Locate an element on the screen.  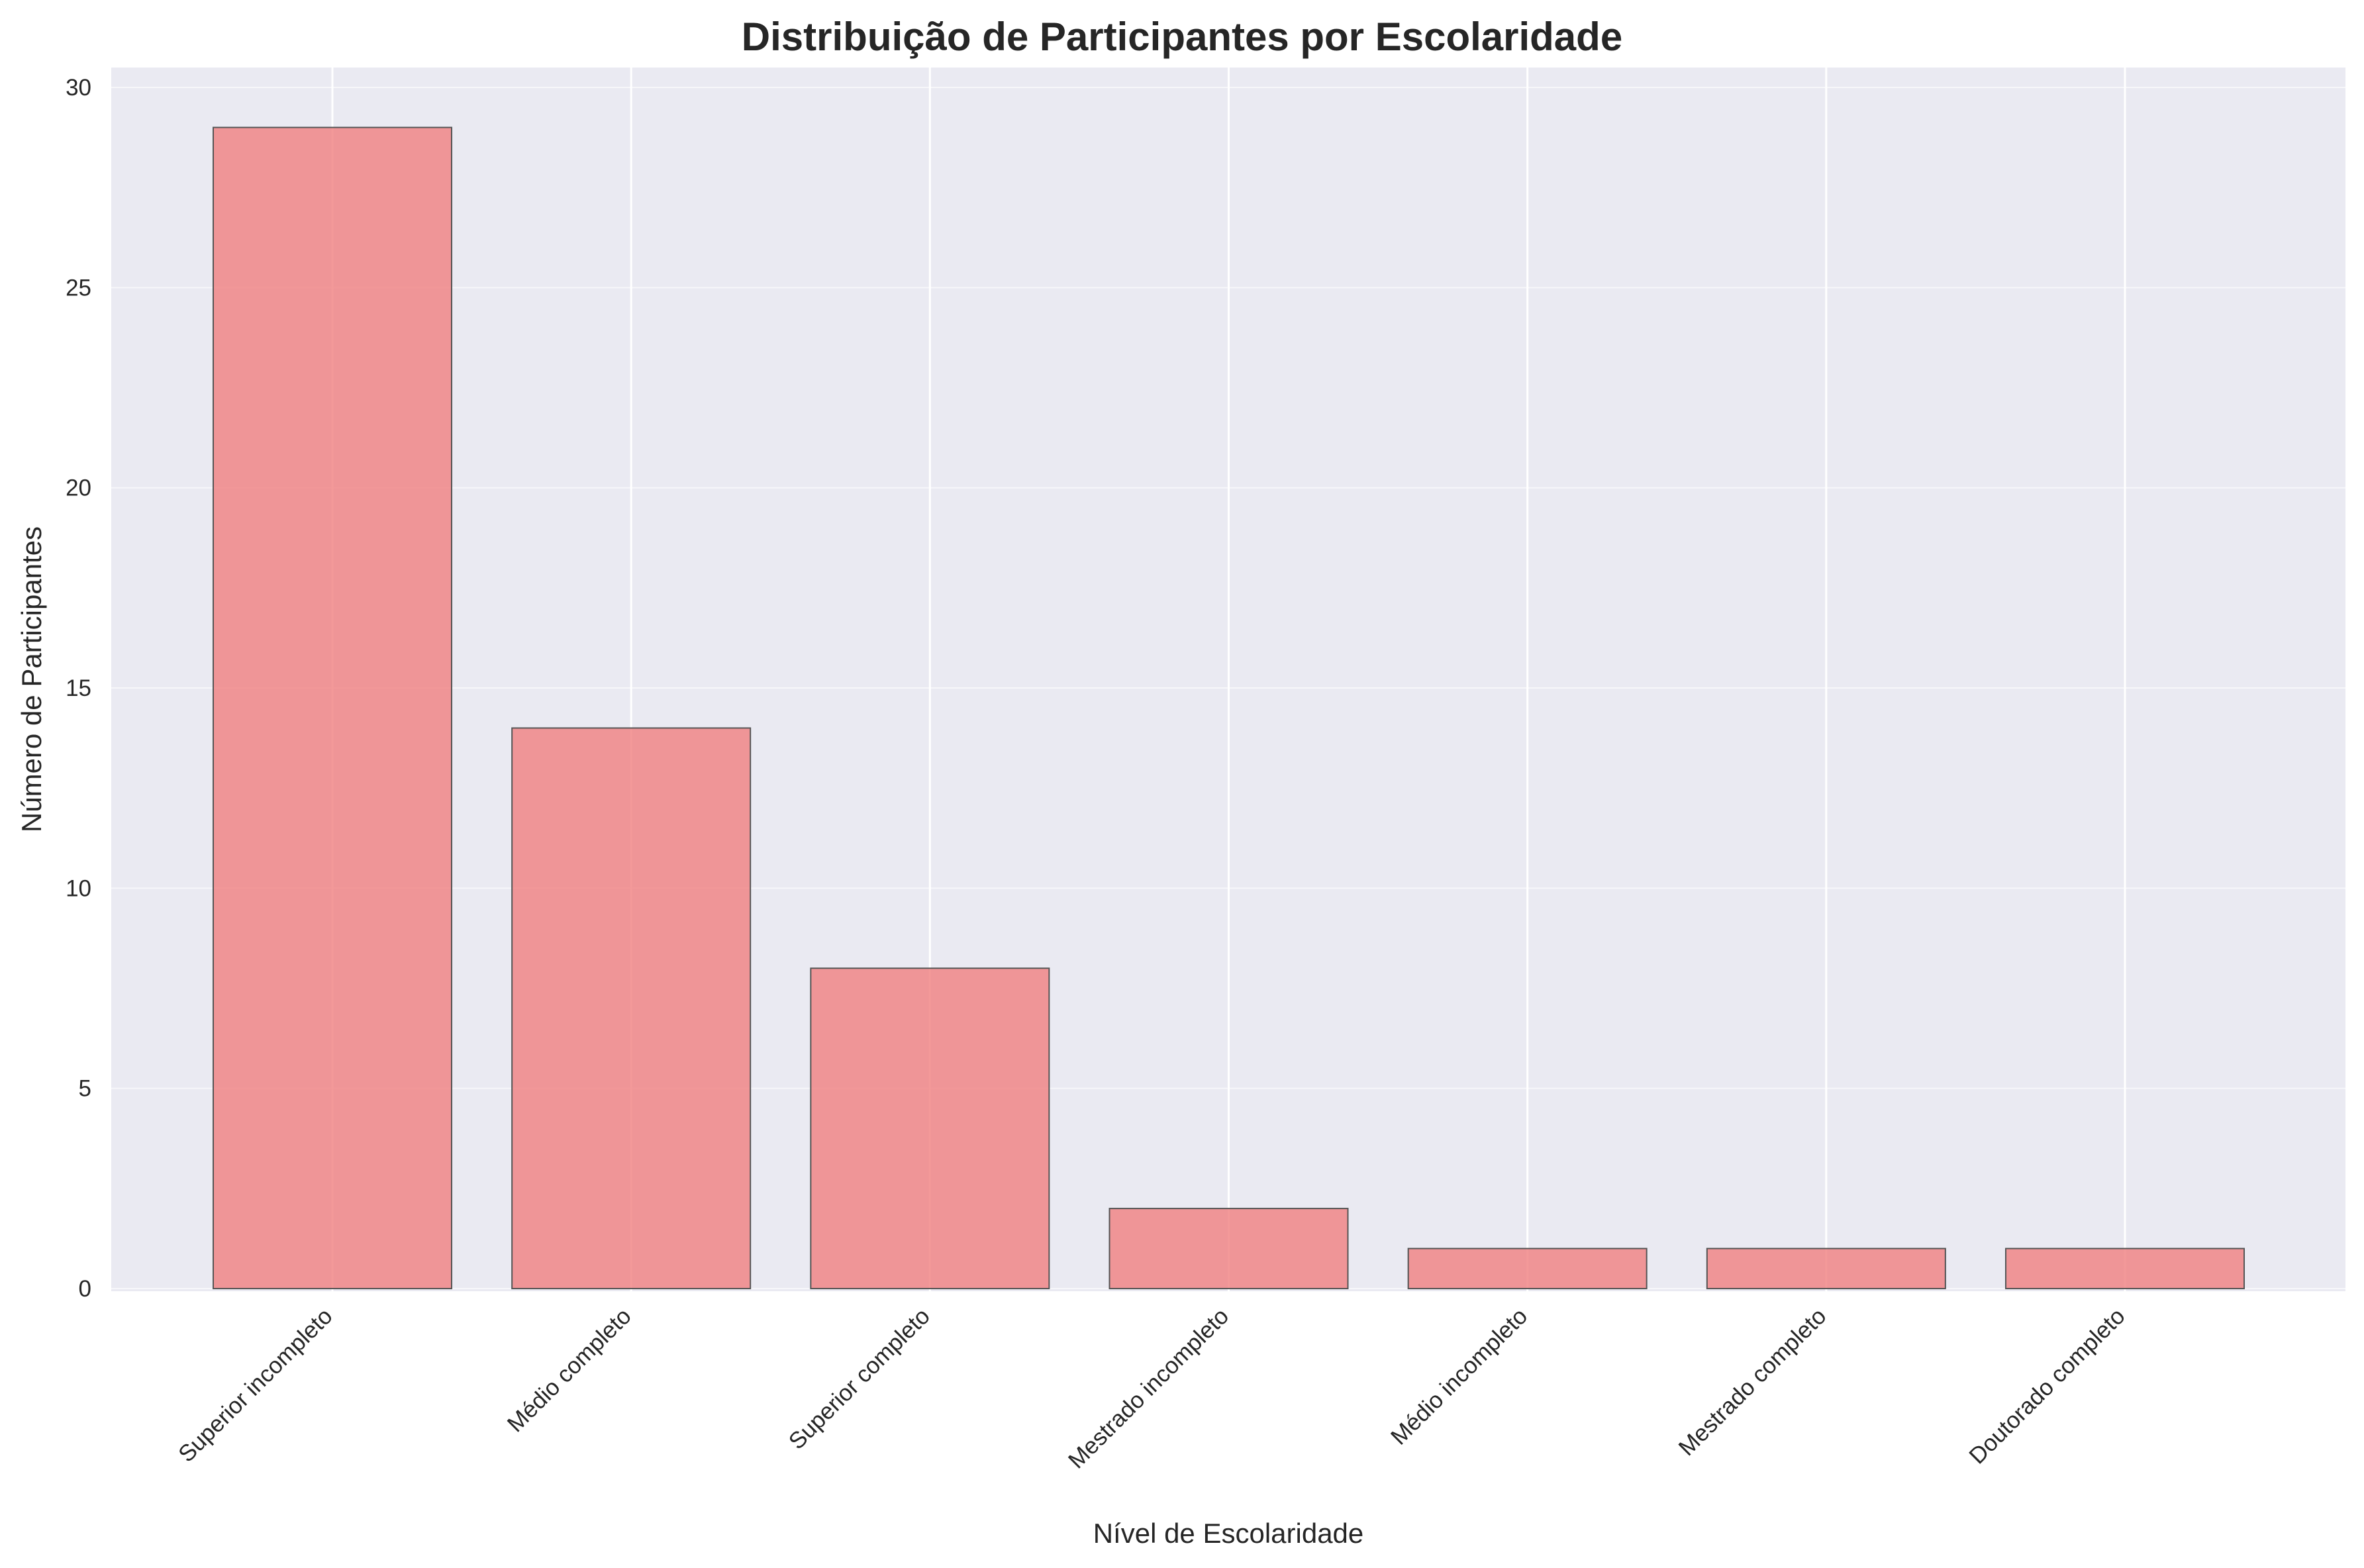
y-tick-label: 0 is located at coordinates (85, 1289).